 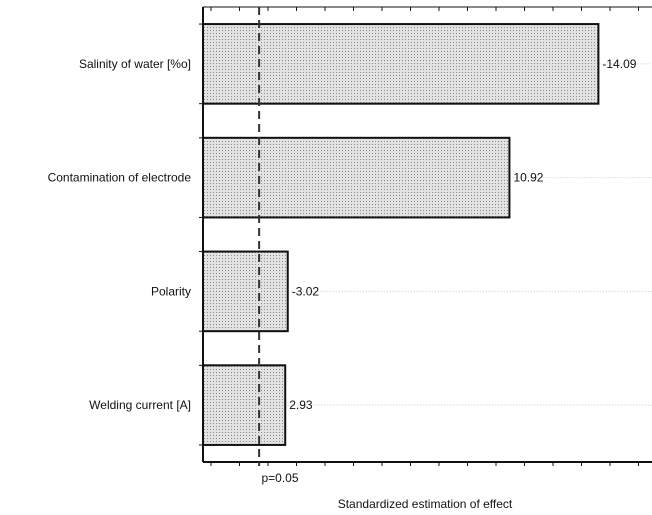 I want to click on reference-line-label: p=0.05, so click(x=279, y=478).